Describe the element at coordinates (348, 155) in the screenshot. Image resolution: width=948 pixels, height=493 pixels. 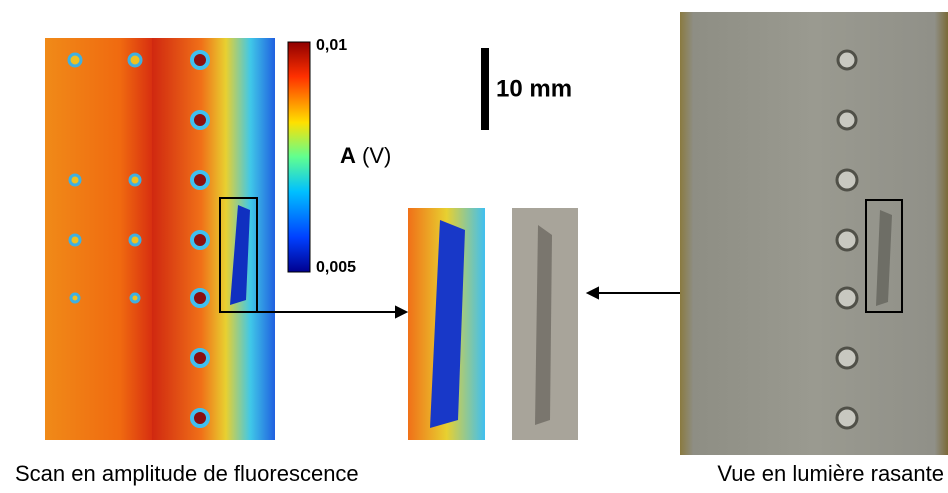
I see `colorbar-symbol: A` at that location.